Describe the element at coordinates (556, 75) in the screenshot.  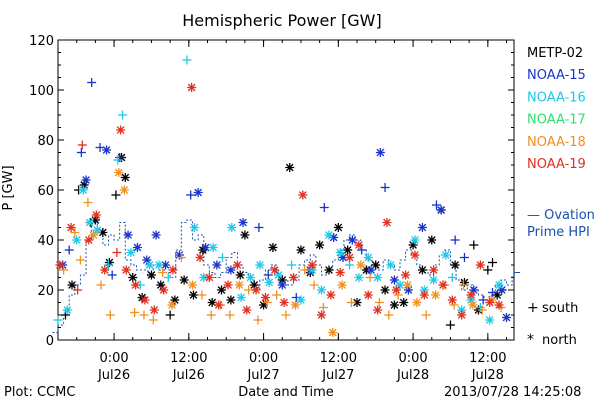
I see `legend-entry: NOAA-15` at that location.